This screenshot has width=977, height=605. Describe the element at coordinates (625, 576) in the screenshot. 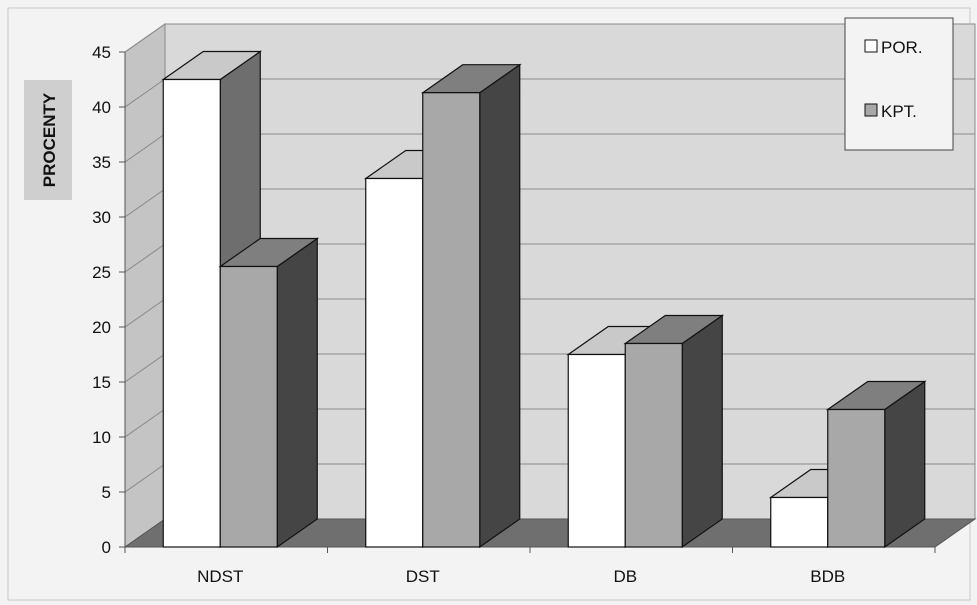

I see `x-category-label: DB` at that location.